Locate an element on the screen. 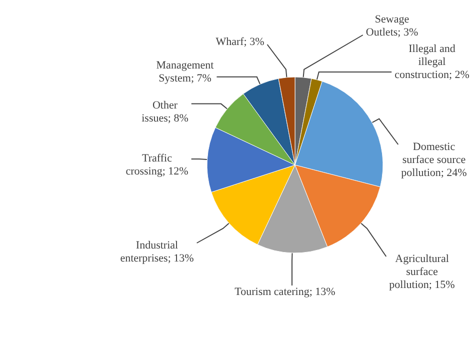 The image size is (474, 347). slice-label: Tourism catering; 13% is located at coordinates (285, 292).